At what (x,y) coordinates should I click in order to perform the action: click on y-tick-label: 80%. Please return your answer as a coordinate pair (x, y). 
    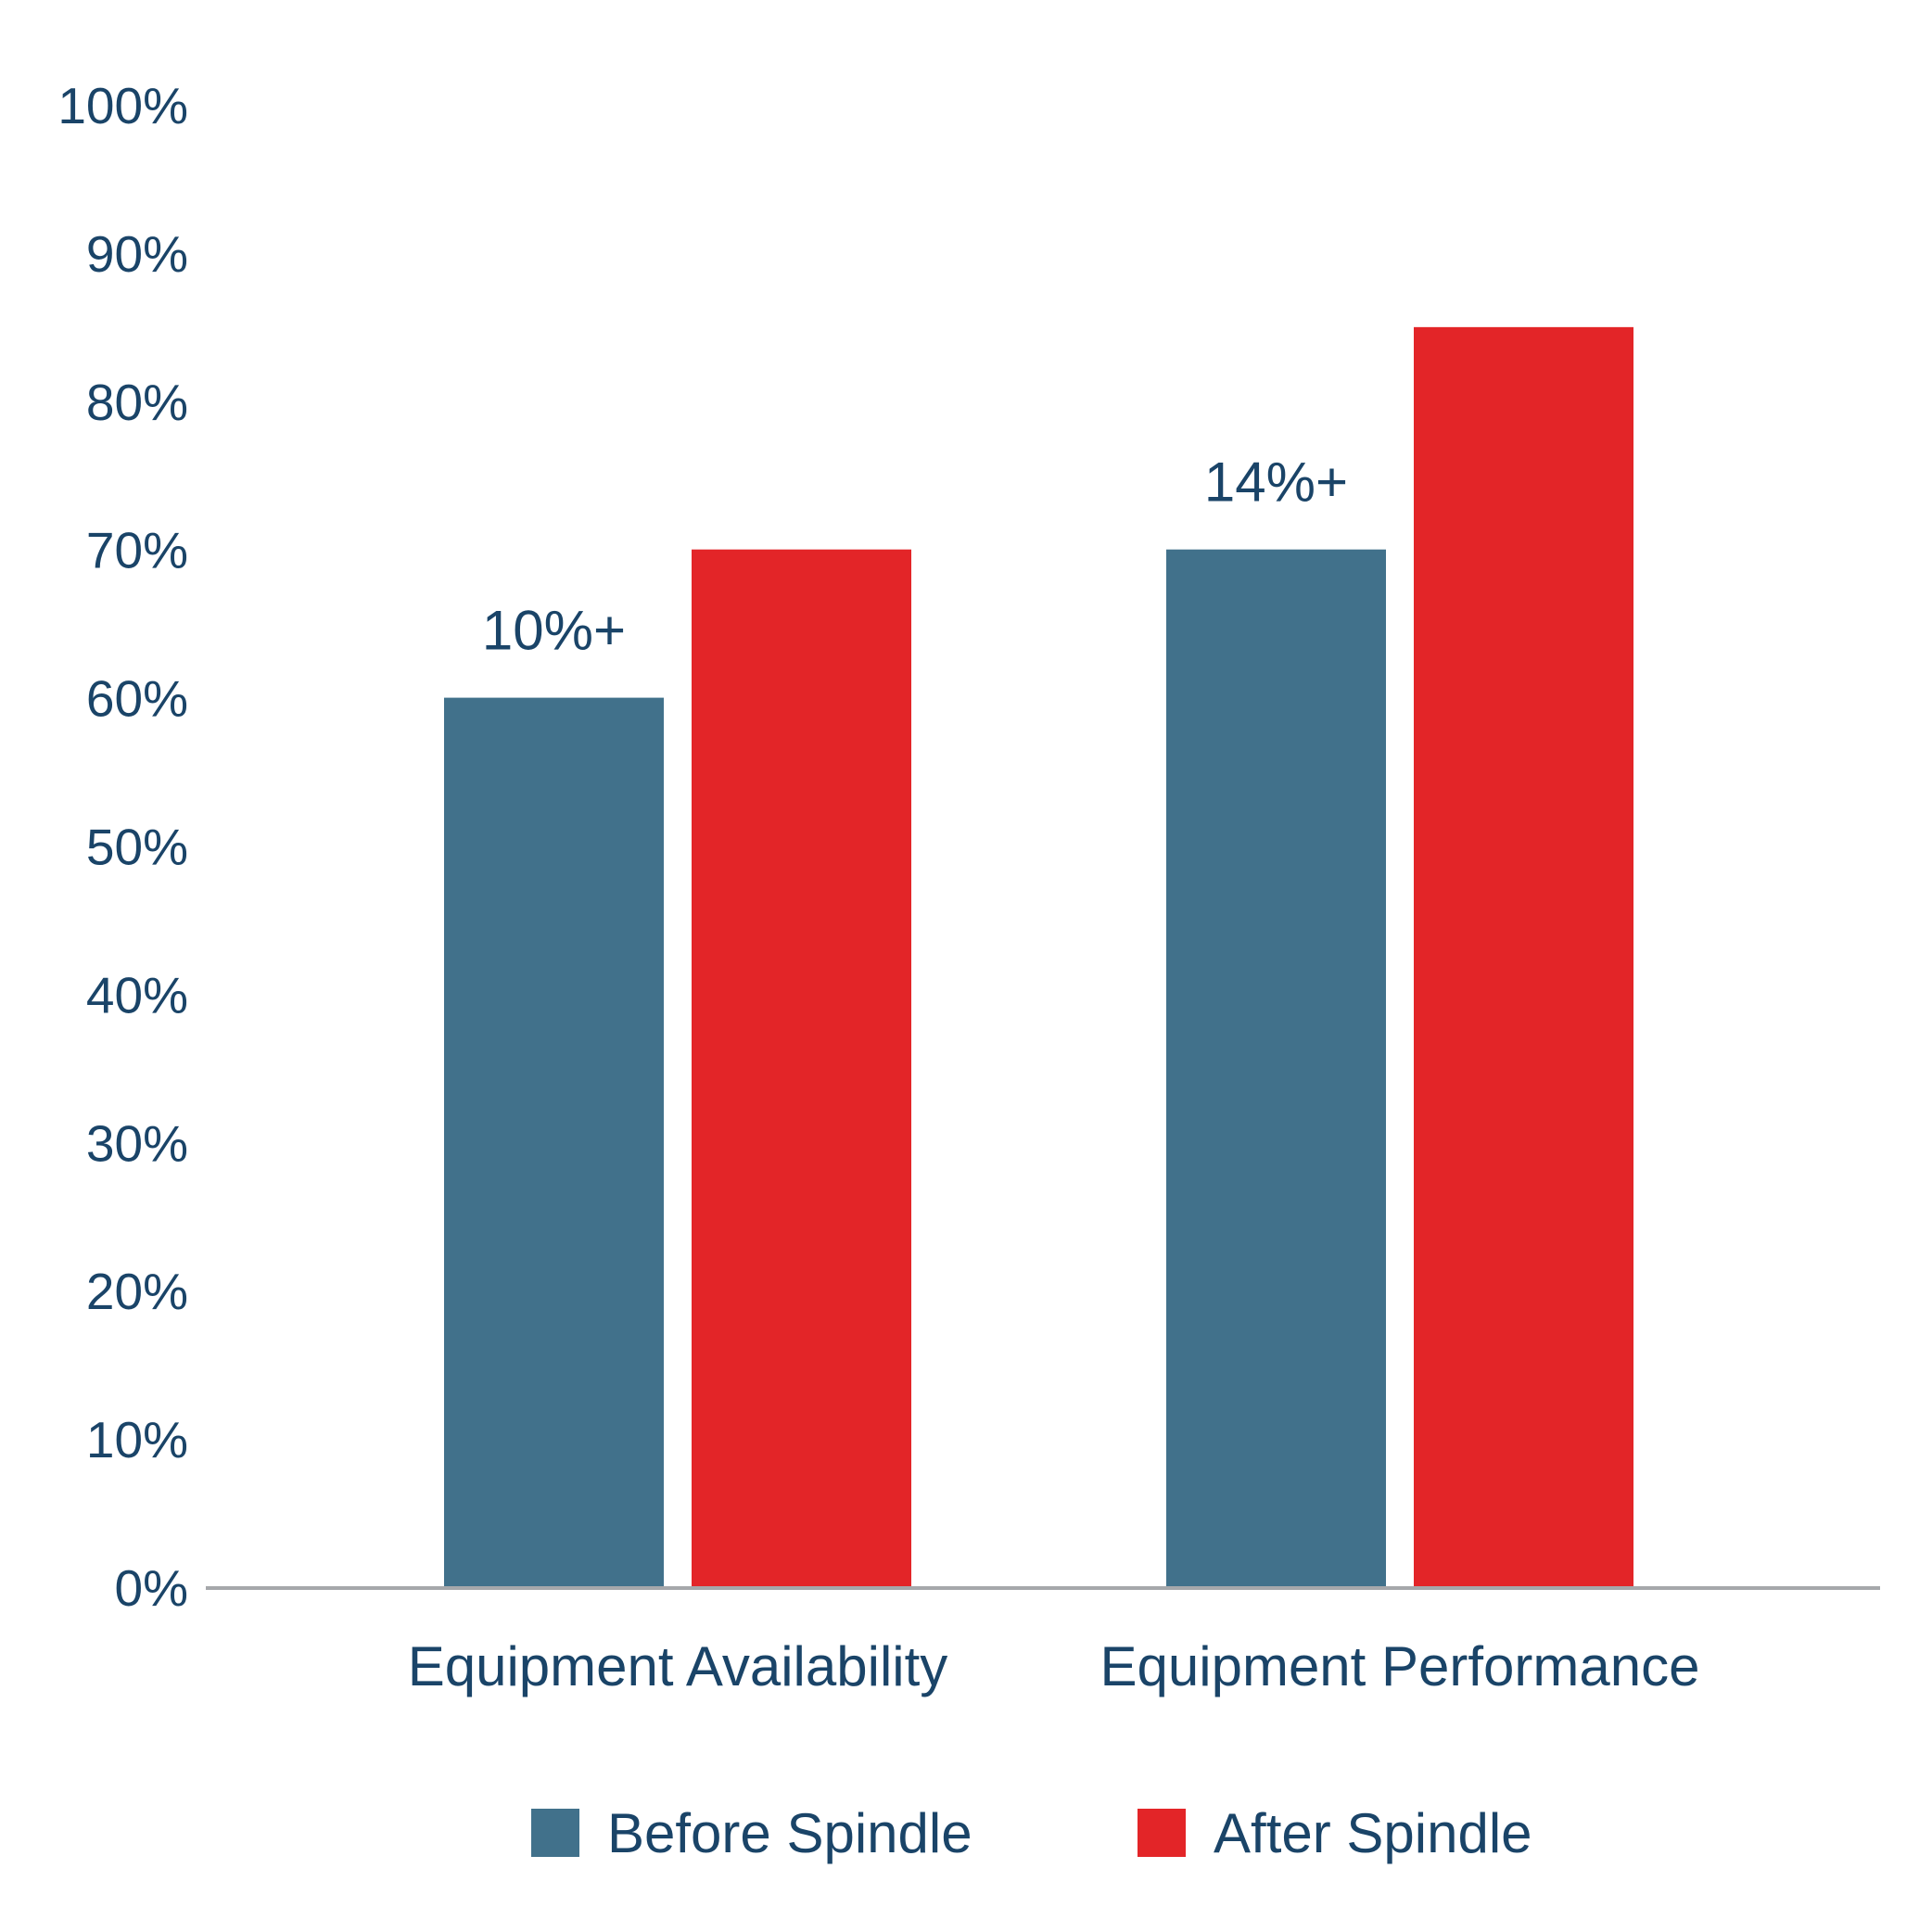
    Looking at the image, I should click on (137, 402).